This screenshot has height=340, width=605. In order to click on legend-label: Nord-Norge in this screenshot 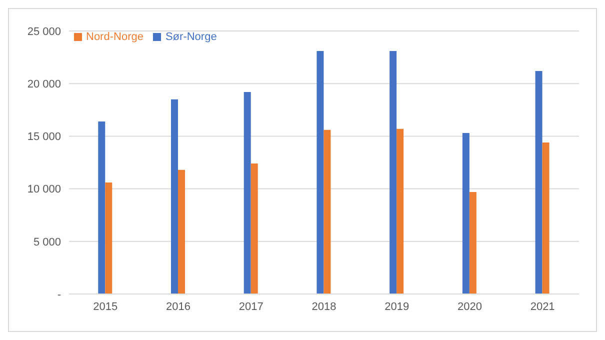, I will do `click(115, 37)`.